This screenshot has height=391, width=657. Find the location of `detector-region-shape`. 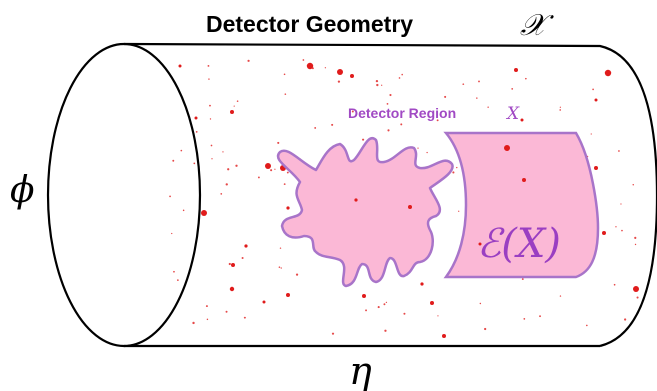

detector-region-shape is located at coordinates (365, 212).